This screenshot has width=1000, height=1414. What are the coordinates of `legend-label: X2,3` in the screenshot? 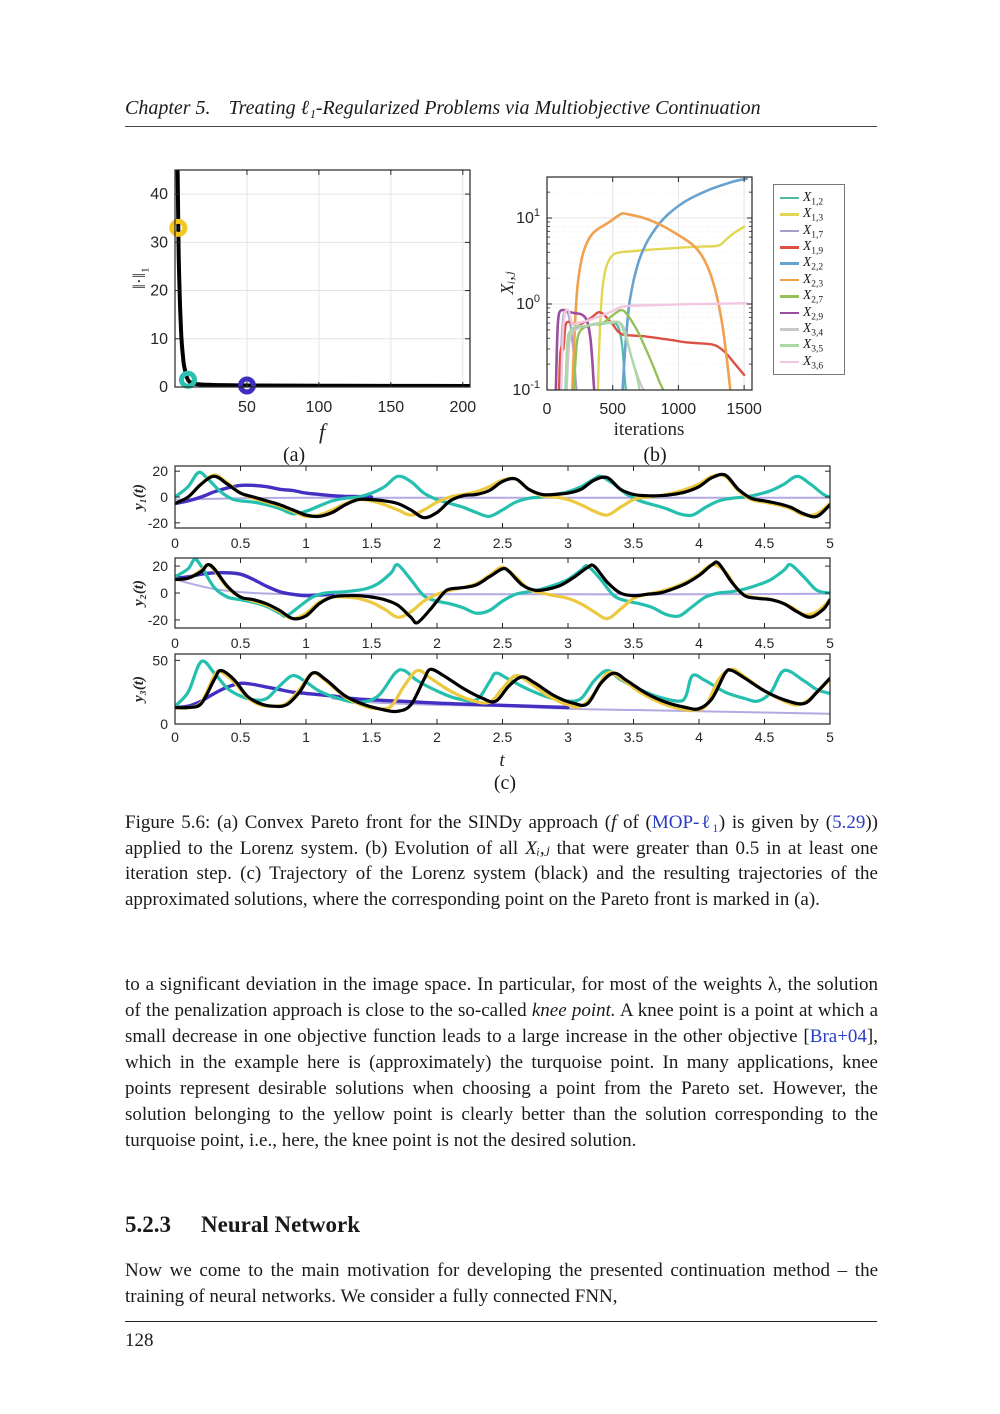 It's located at (813, 280).